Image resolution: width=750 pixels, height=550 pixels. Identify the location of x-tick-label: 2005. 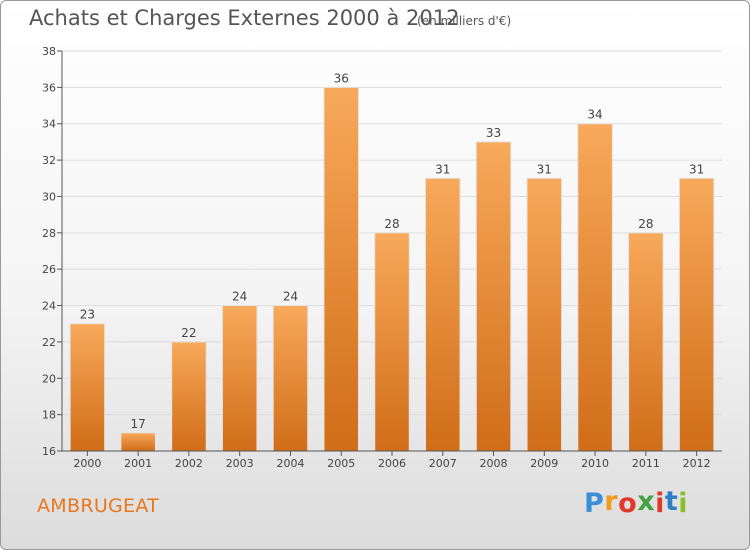
(341, 463).